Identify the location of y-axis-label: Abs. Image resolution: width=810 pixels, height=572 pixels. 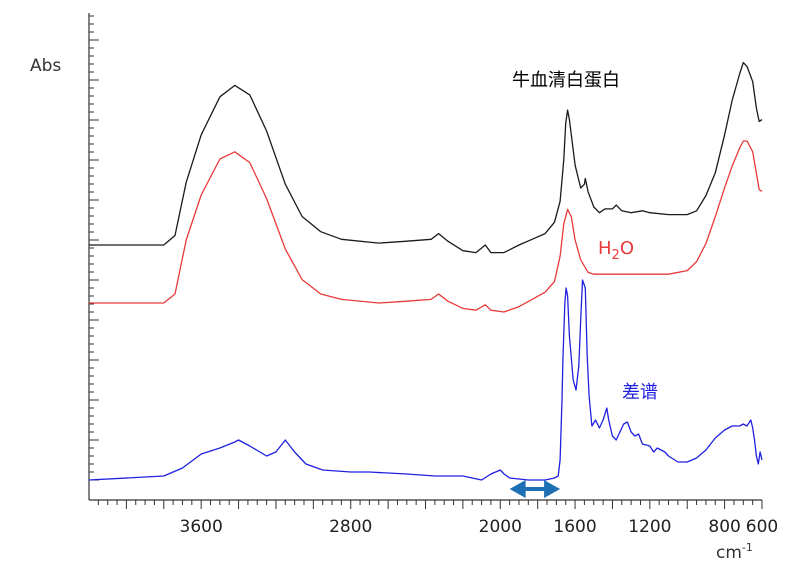
(45, 66).